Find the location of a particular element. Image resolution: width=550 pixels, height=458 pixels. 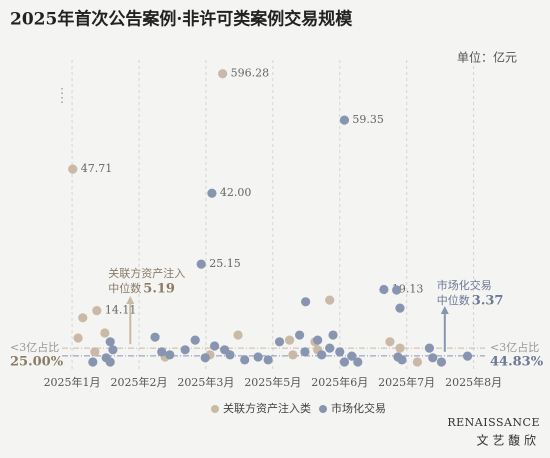

x-tick-label: 2025年2月 is located at coordinates (138, 382).